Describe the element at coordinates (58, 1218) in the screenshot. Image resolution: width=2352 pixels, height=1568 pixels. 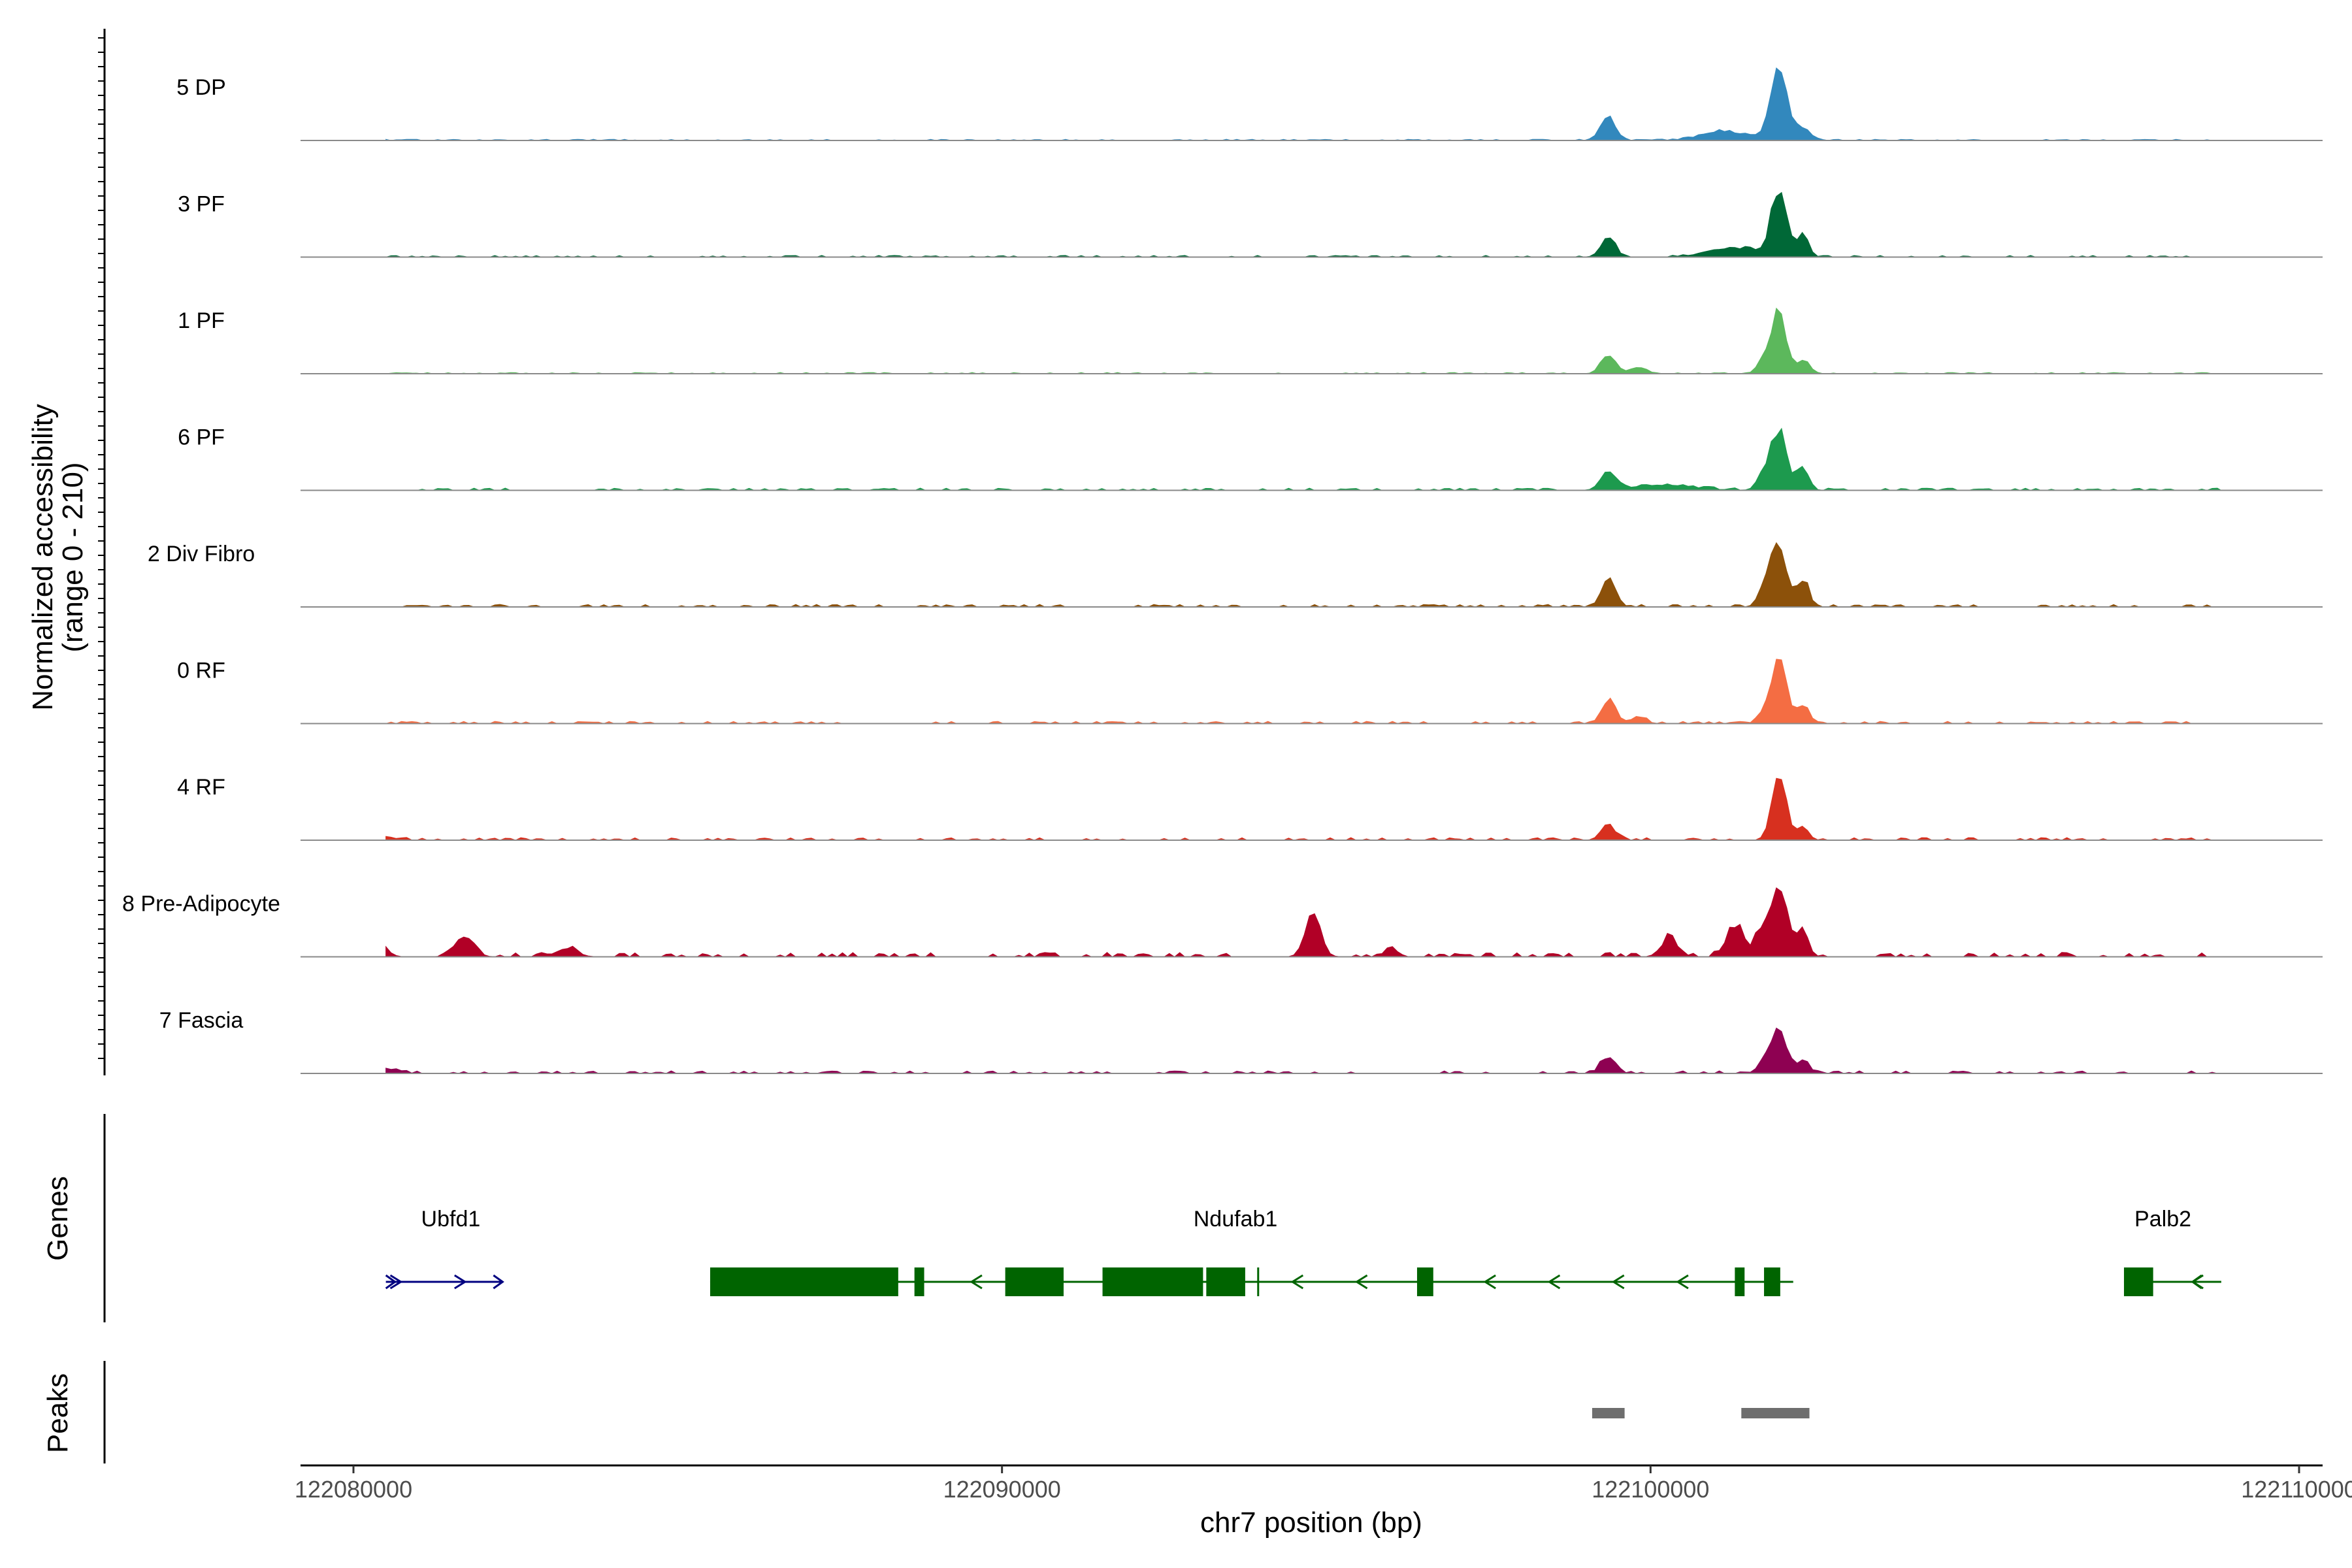
I see `genes-panel-label: Genes` at that location.